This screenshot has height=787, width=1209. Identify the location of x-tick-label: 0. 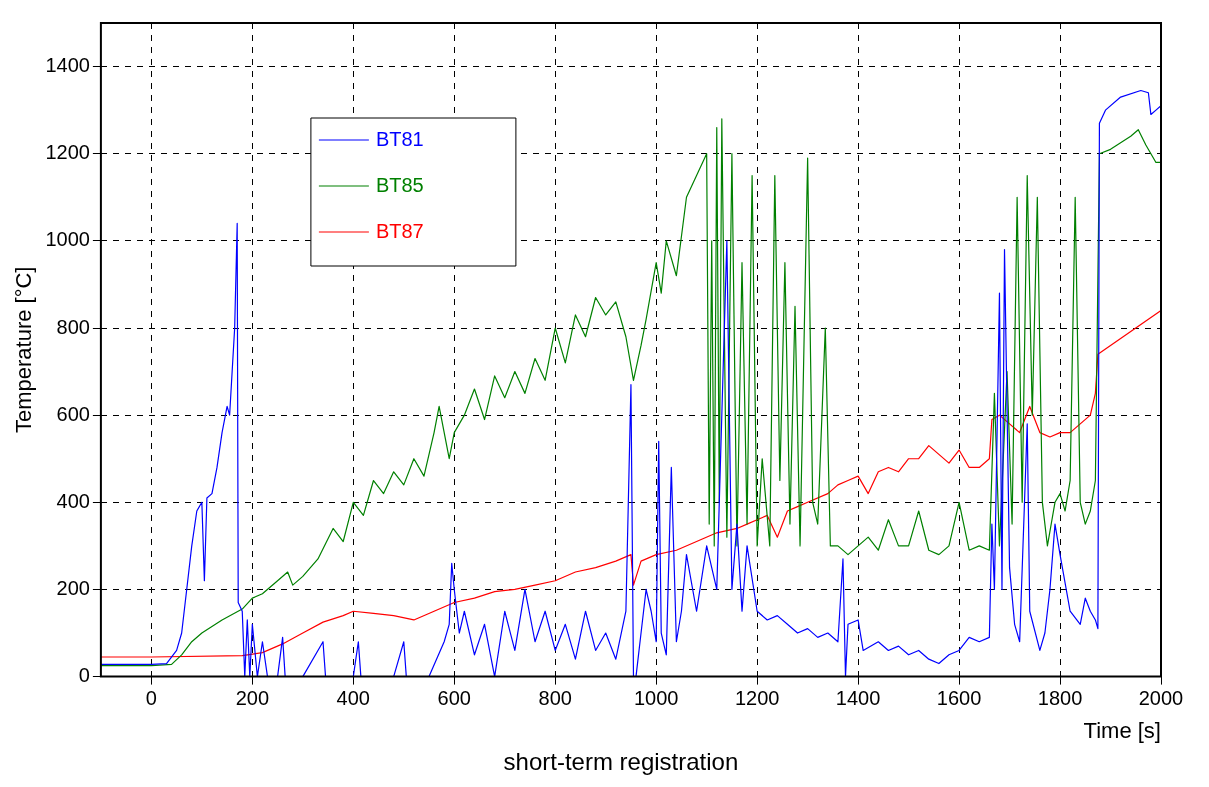
(151, 698).